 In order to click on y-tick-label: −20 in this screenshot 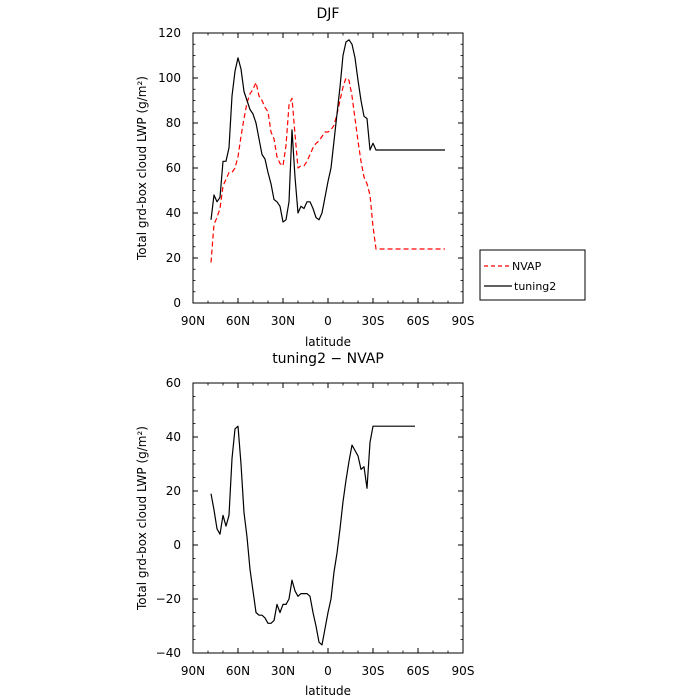, I will do `click(168, 599)`.